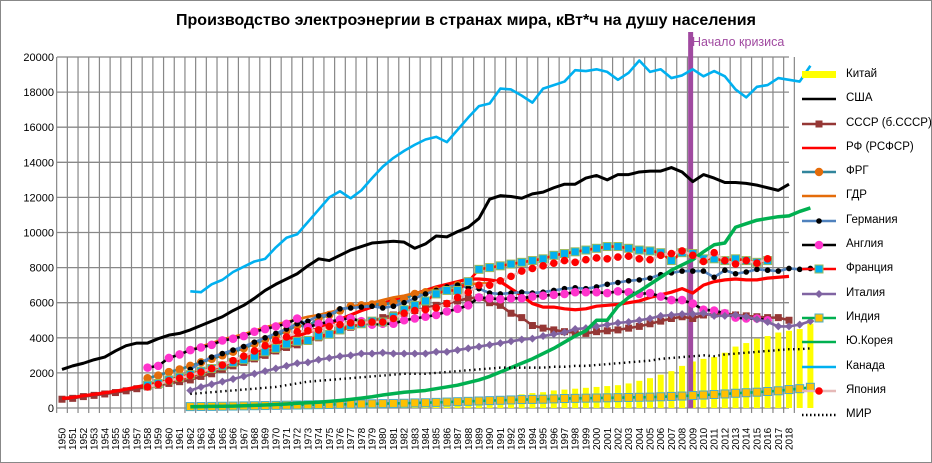 The width and height of the screenshot is (932, 463). I want to click on x-tick-label: 2001, so click(608, 438).